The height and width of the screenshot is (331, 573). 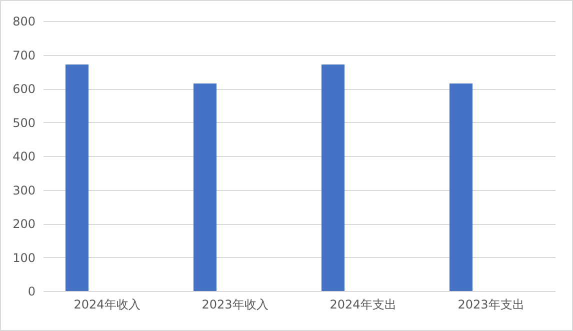 I want to click on y-tick-label: 800, so click(x=24, y=21).